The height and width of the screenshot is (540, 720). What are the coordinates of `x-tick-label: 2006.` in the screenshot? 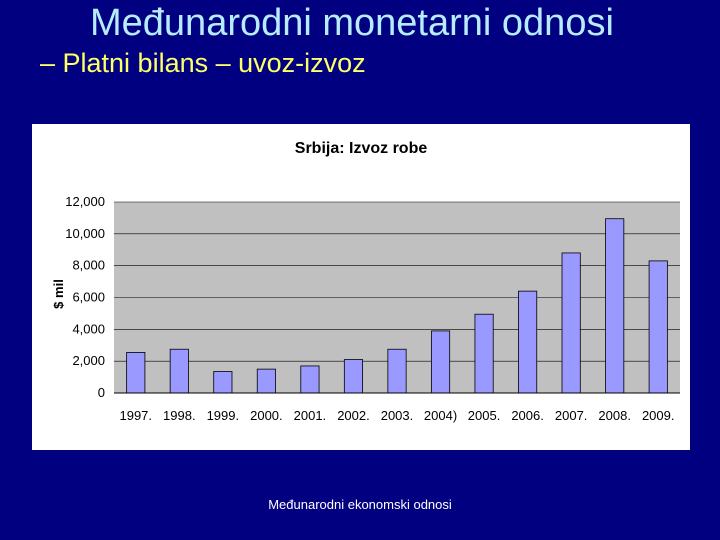 It's located at (527, 415).